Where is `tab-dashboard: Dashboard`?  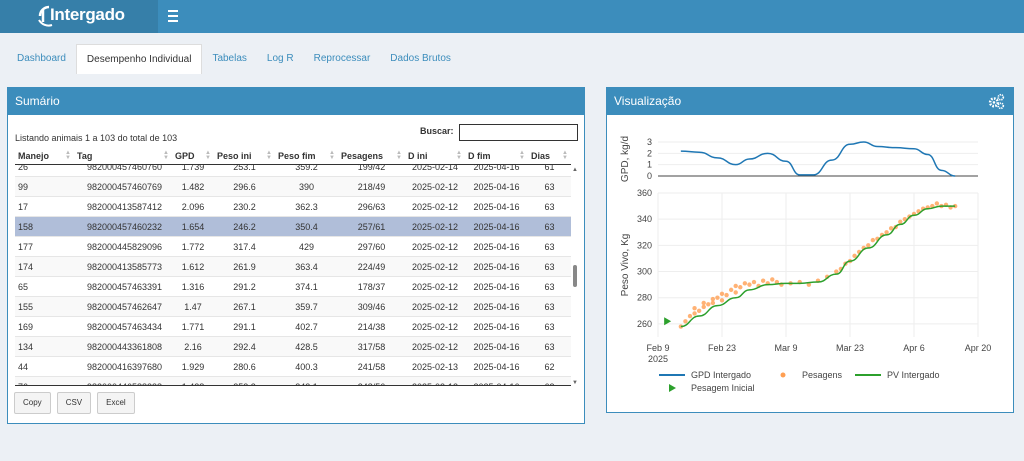 tab-dashboard: Dashboard is located at coordinates (41, 58).